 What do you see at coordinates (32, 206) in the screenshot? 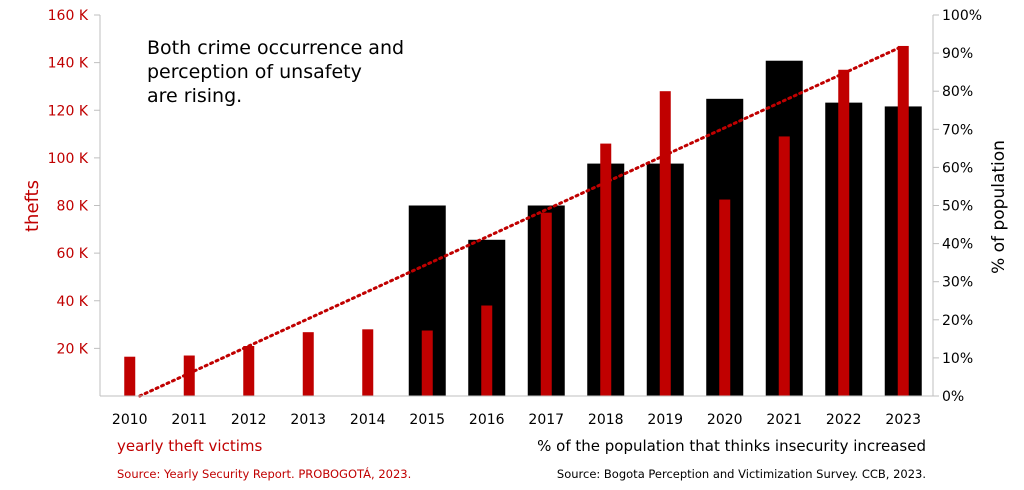
I see `left-axis-title: thefts` at bounding box center [32, 206].